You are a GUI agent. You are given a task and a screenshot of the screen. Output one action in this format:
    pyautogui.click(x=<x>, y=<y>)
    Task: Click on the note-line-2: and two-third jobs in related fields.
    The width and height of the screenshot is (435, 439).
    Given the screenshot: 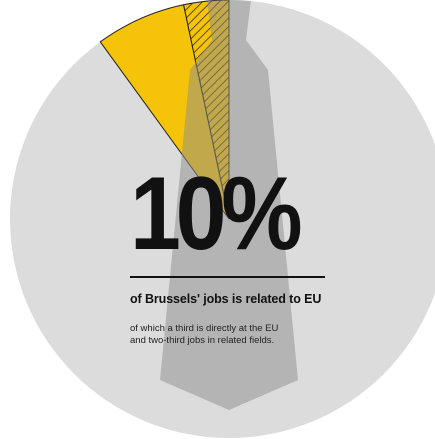 What is the action you would take?
    pyautogui.click(x=202, y=340)
    